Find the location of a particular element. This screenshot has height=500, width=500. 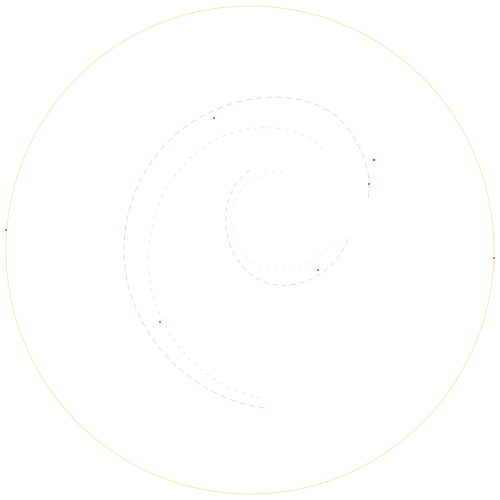

swirl-core-edge is located at coordinates (287, 227).